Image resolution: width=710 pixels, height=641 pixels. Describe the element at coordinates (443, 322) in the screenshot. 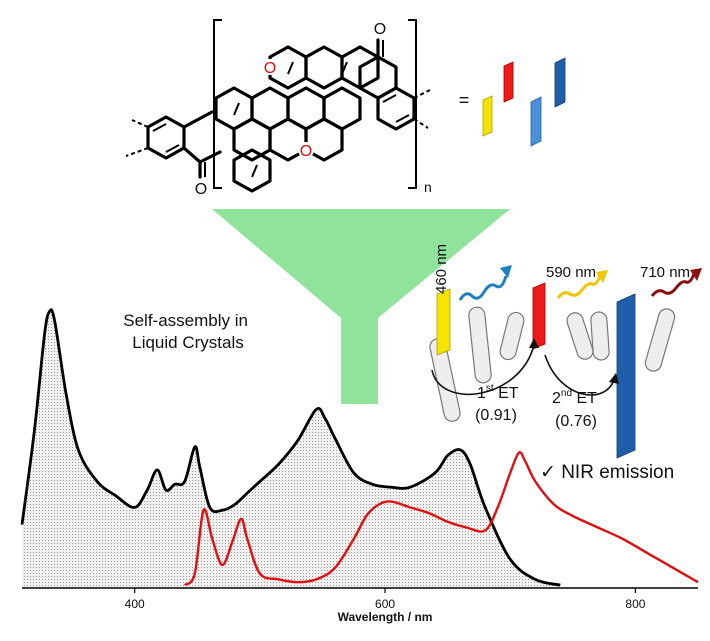

I see `assembly-yellow-bar` at that location.